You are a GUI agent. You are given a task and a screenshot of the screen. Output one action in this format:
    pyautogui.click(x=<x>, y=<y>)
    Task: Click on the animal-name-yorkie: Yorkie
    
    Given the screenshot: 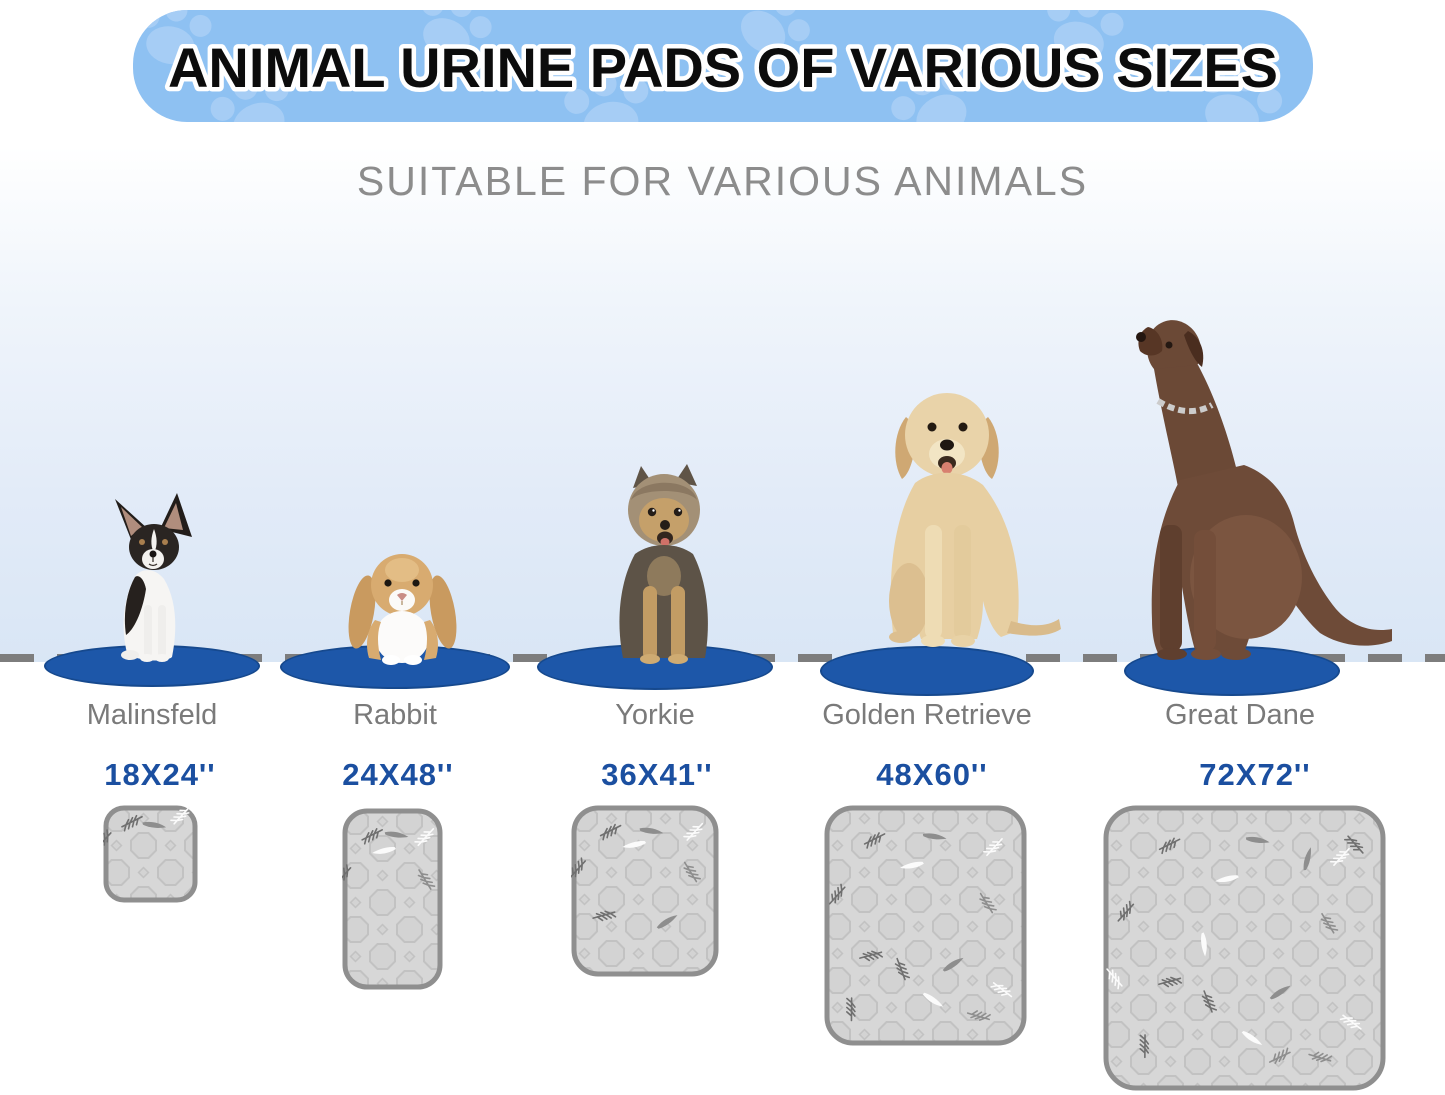 What is the action you would take?
    pyautogui.click(x=655, y=715)
    